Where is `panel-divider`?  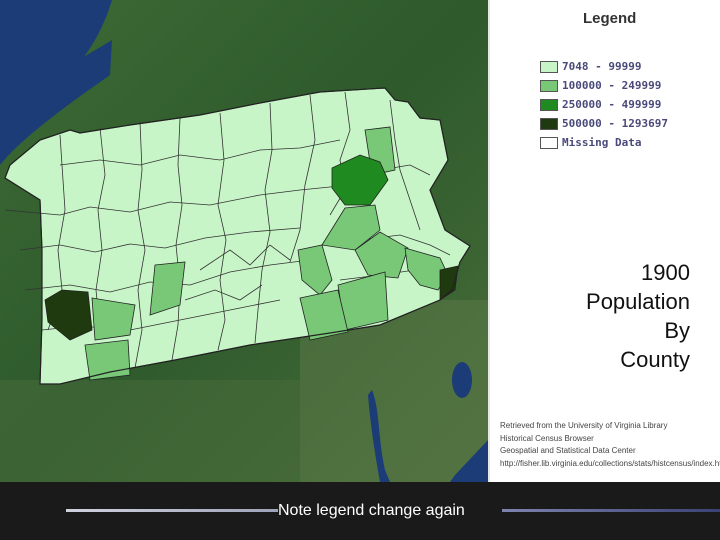
panel-divider is located at coordinates (489, 241).